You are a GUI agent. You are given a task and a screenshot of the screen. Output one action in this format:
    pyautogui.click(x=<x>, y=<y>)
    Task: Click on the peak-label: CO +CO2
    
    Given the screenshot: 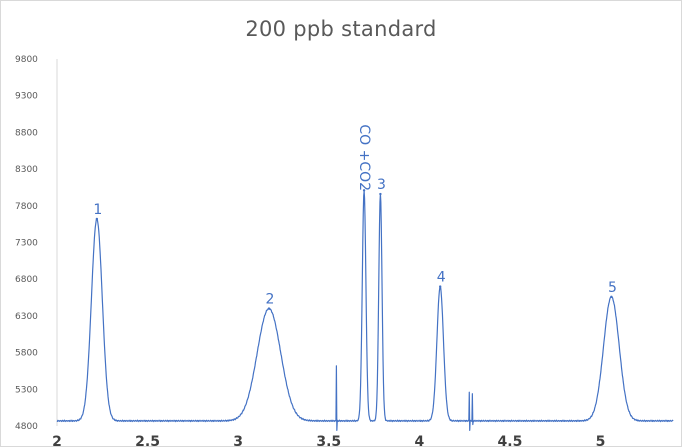 What is the action you would take?
    pyautogui.click(x=364, y=157)
    